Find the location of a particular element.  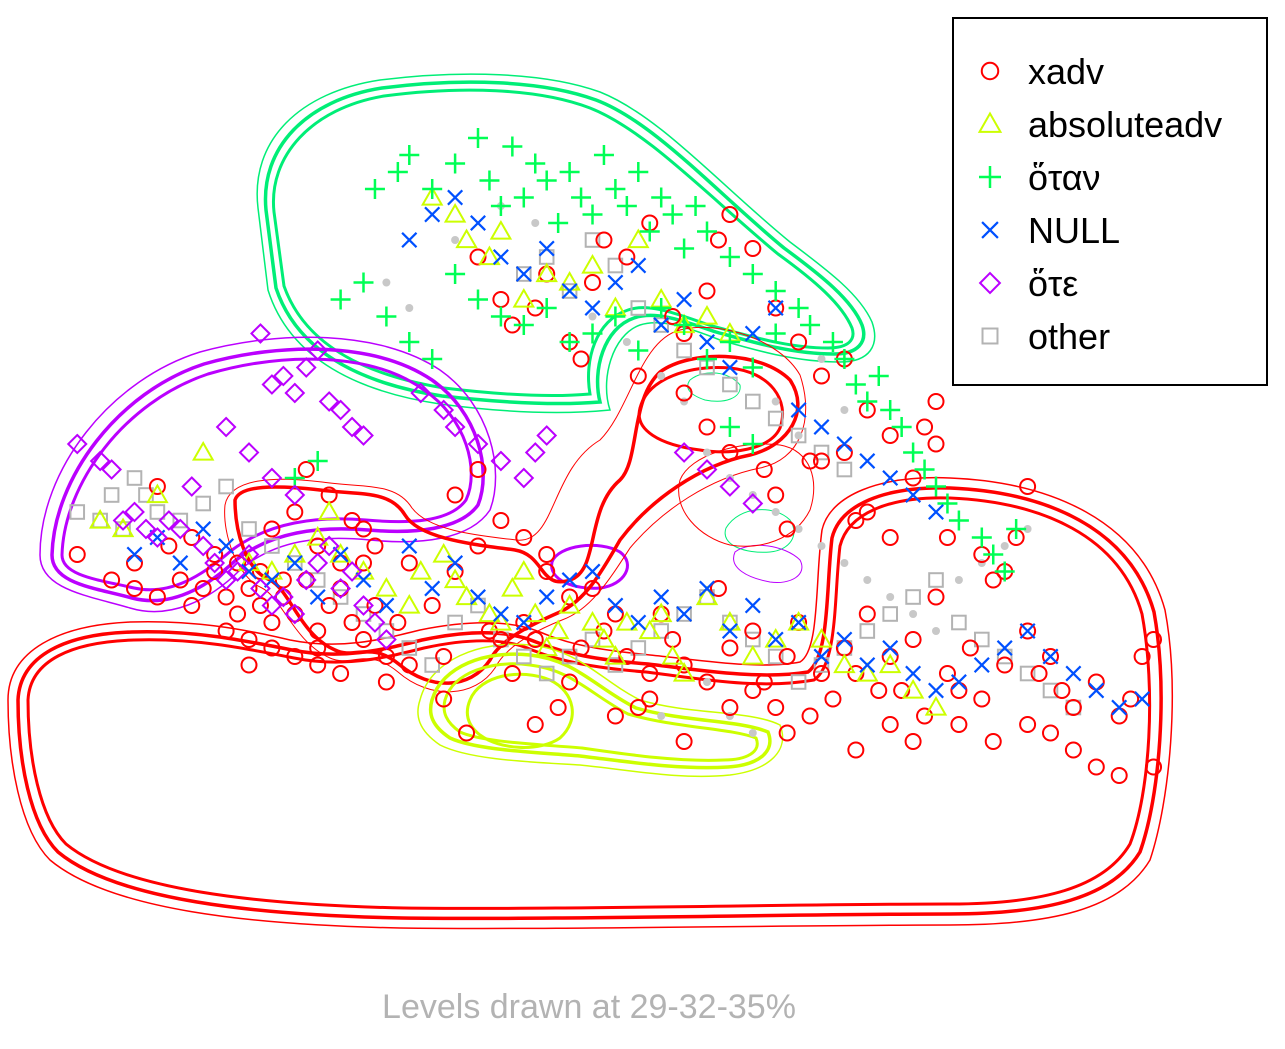

contour-absoluteadv is located at coordinates (600, 710).